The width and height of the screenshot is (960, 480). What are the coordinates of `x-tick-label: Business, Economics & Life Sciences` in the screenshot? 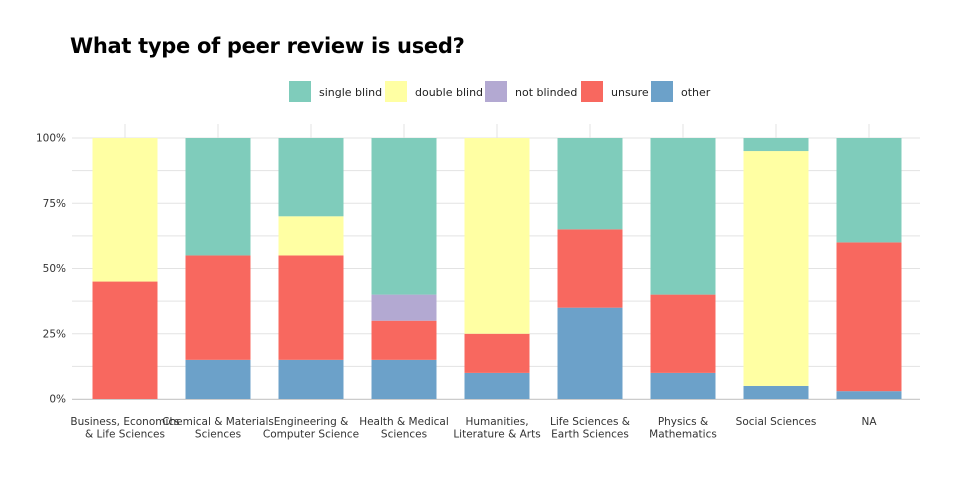 It's located at (124, 428).